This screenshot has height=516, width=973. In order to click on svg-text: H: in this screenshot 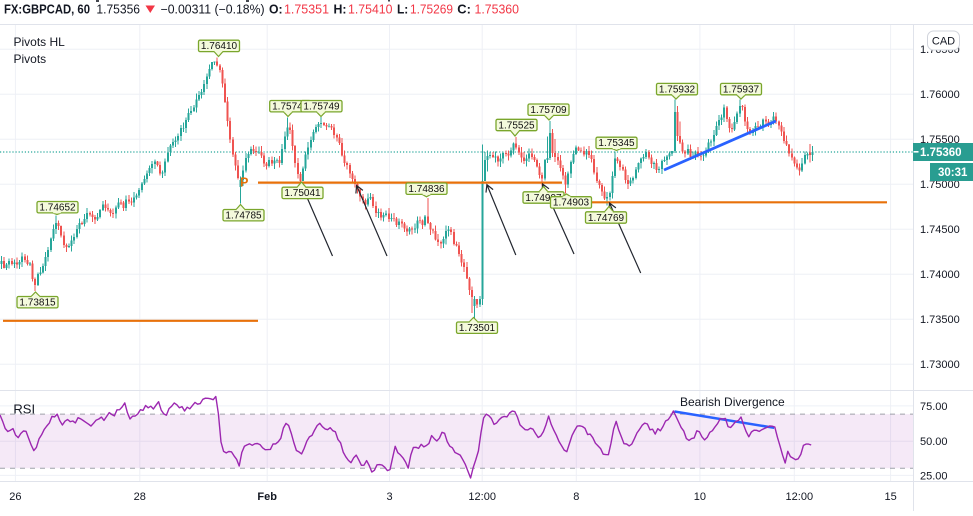, I will do `click(340, 10)`.